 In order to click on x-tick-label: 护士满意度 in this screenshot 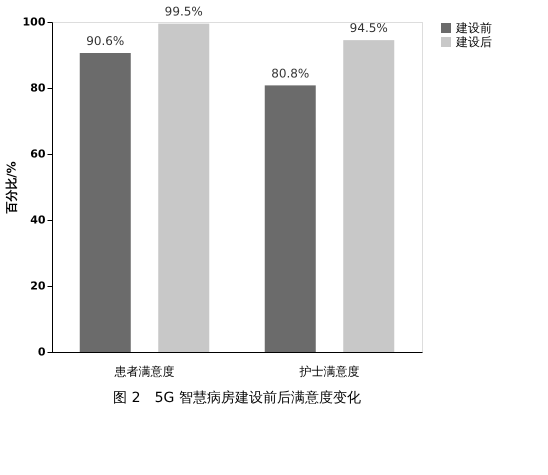, I will do `click(329, 371)`.